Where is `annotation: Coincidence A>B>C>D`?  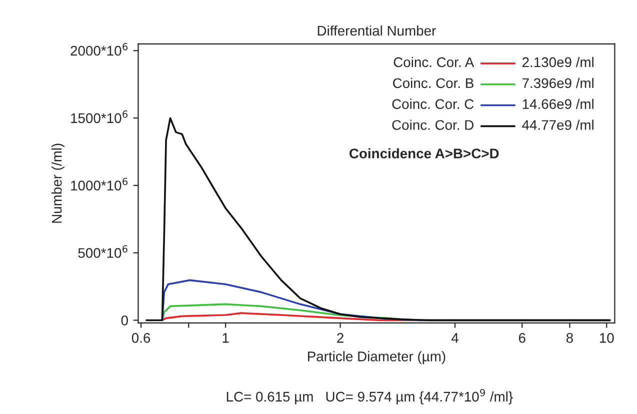 annotation: Coincidence A>B>C>D is located at coordinates (424, 153).